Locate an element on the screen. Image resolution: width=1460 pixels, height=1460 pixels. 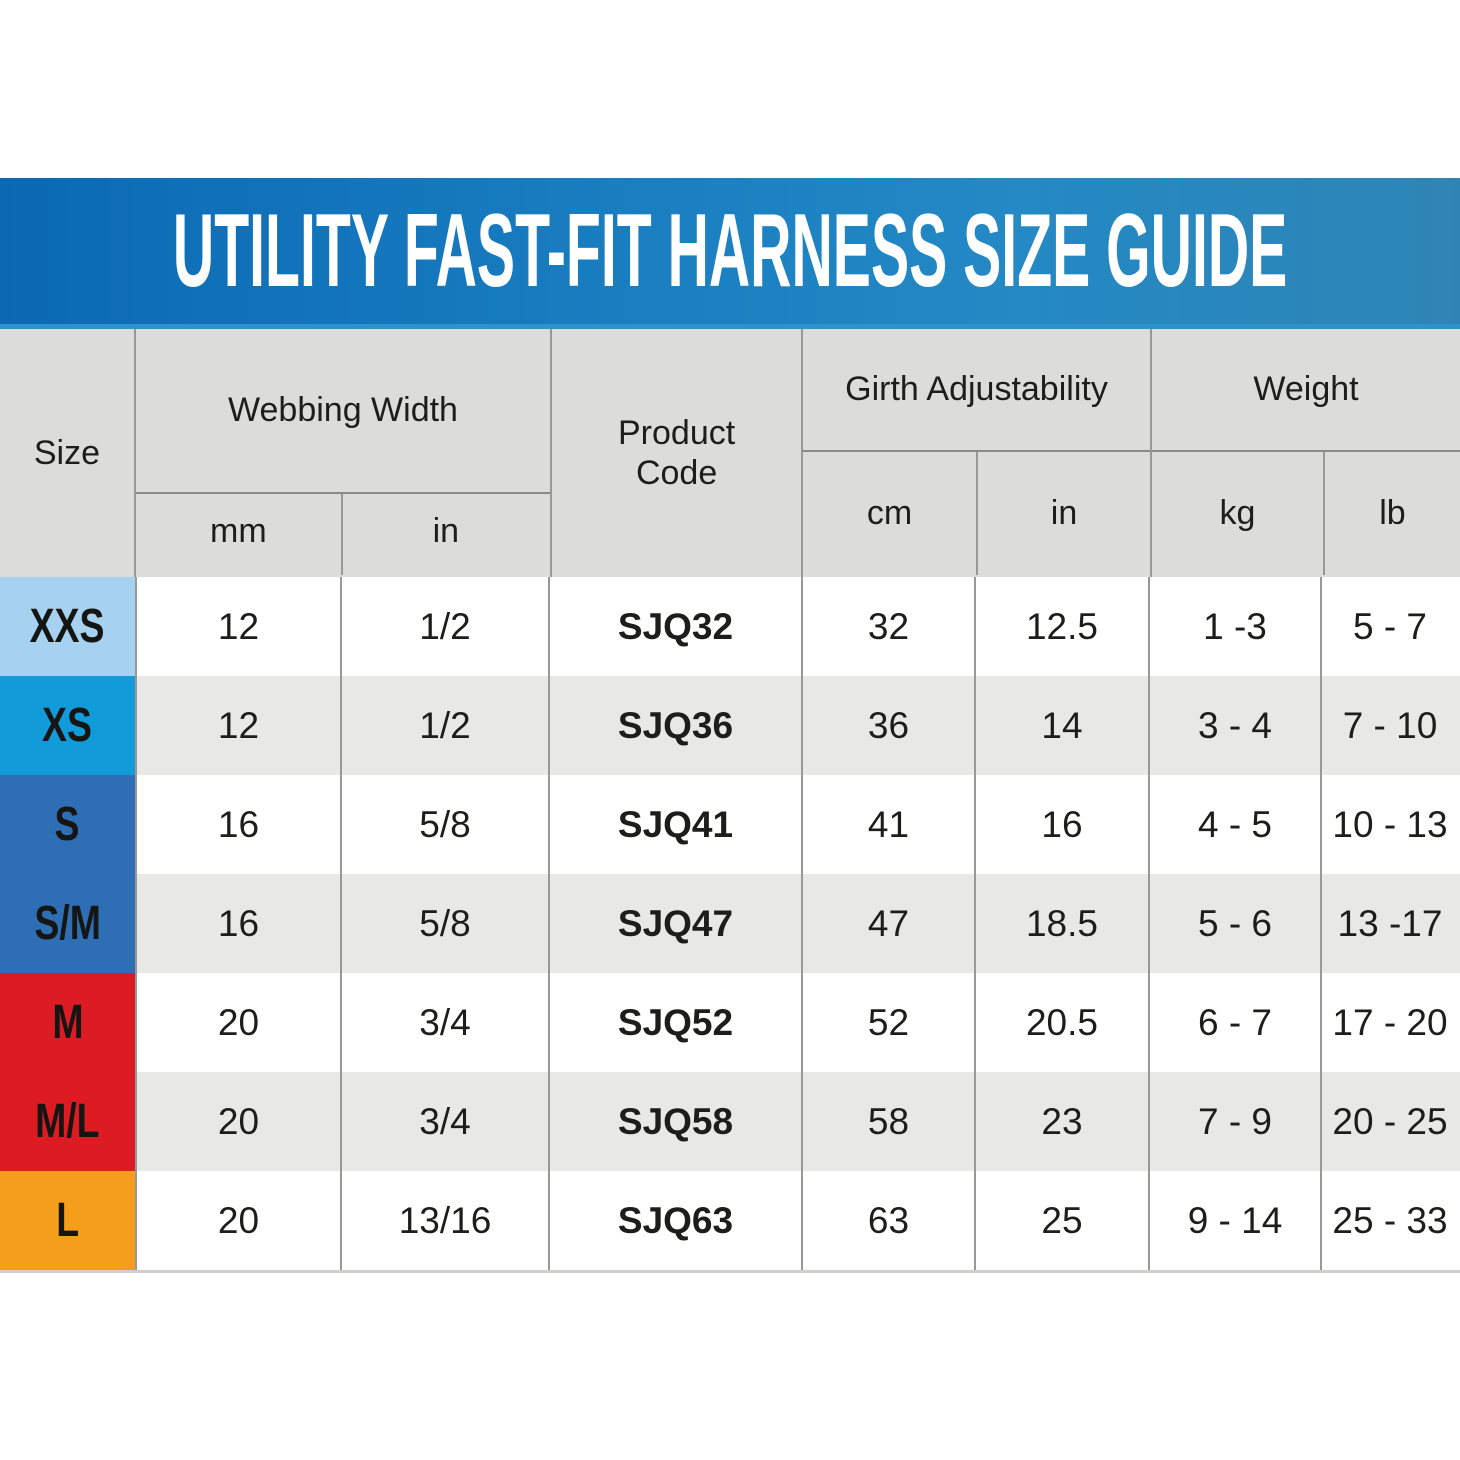
girth-cm-cell: 47 is located at coordinates (887, 923).